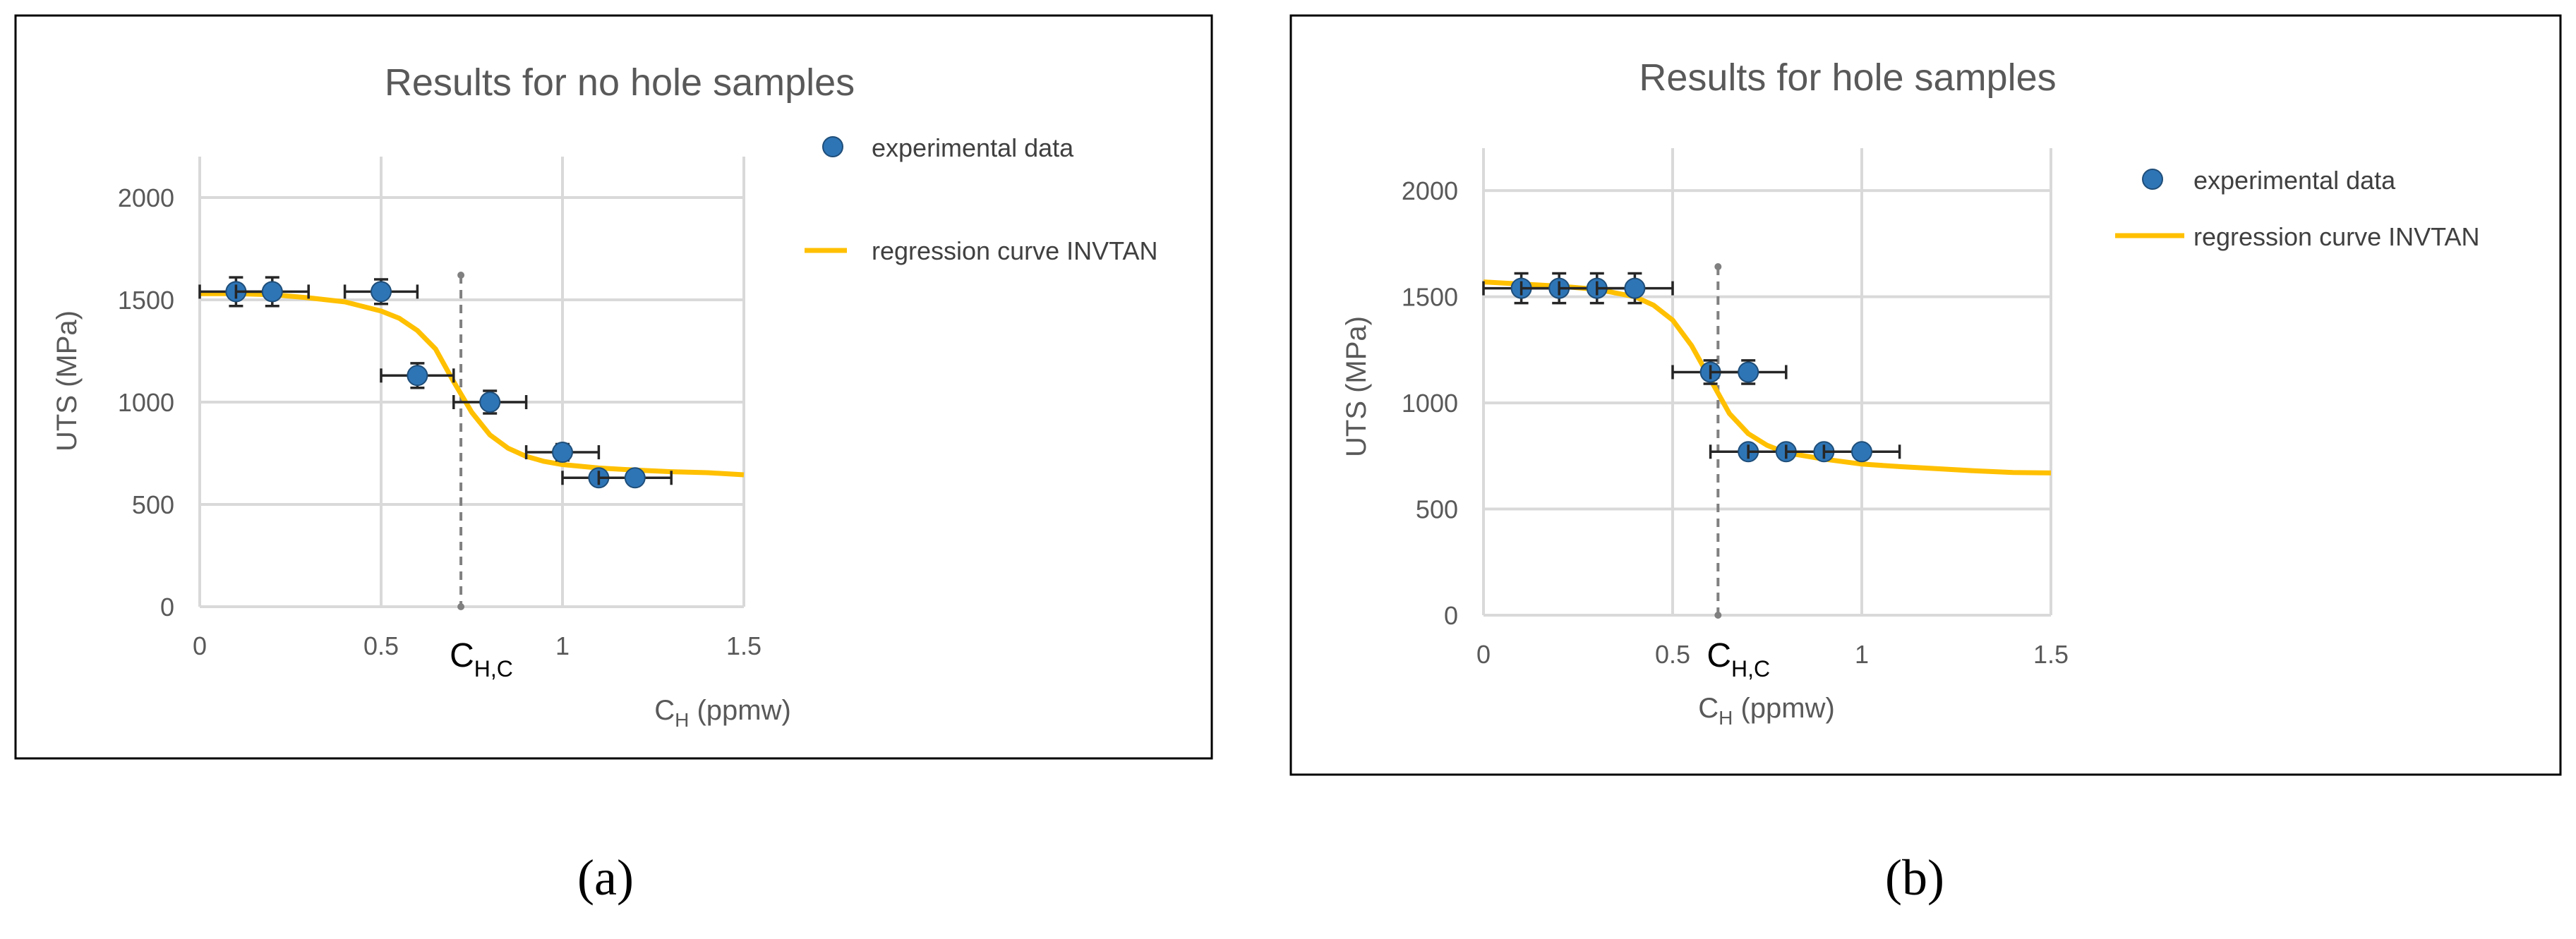 This screenshot has width=2576, height=939. Describe the element at coordinates (1847, 77) in the screenshot. I see `chart-title: Results for hole samples` at that location.